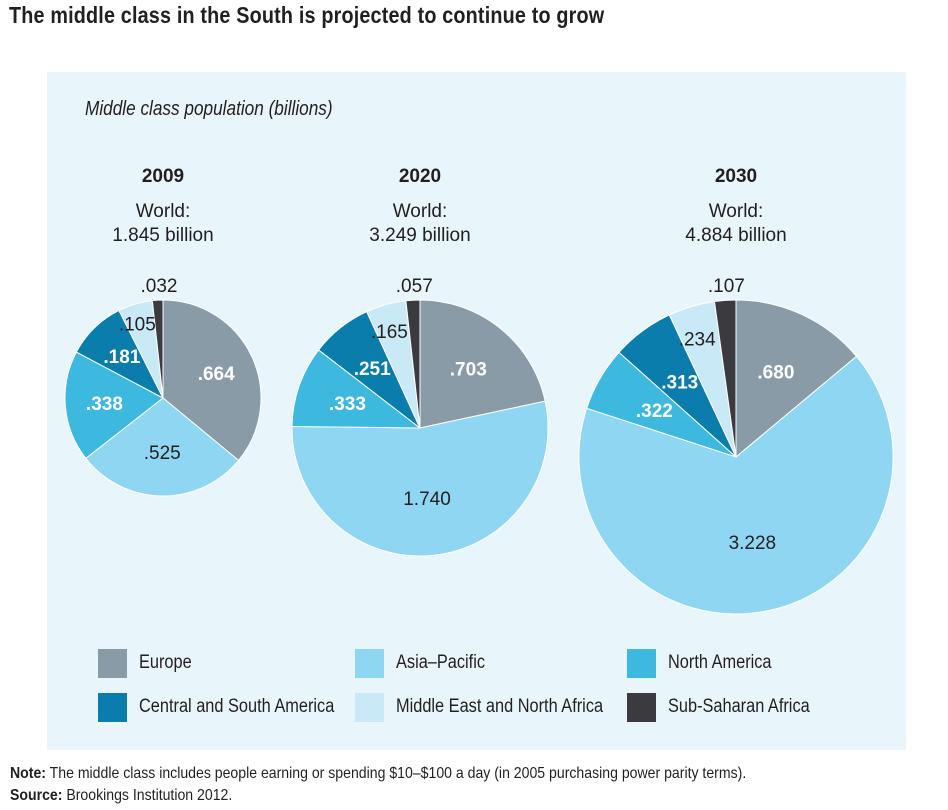 The width and height of the screenshot is (948, 810). I want to click on pie-world-label-2009: World:, so click(163, 211).